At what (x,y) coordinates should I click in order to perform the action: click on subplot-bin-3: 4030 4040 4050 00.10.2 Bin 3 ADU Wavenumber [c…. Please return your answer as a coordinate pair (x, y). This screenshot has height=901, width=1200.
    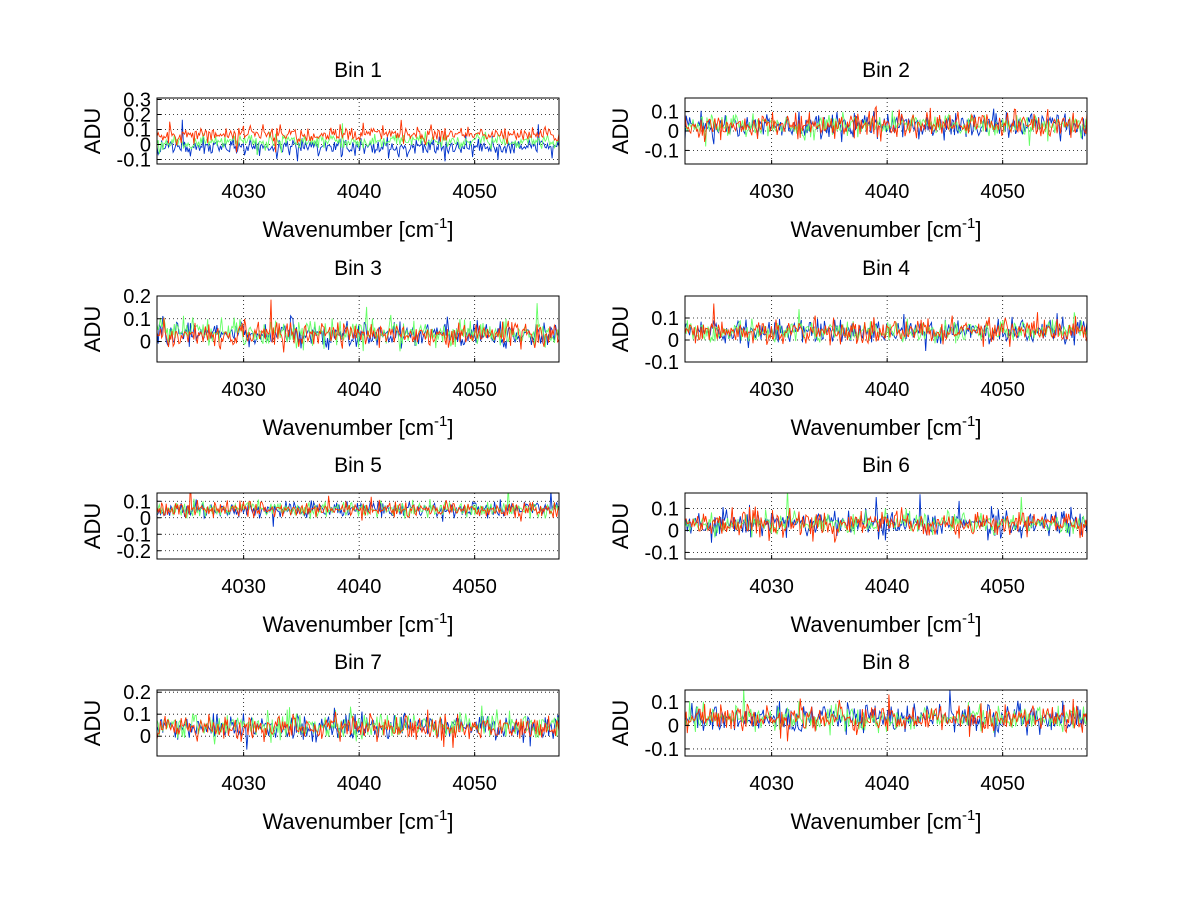
    Looking at the image, I should click on (320, 348).